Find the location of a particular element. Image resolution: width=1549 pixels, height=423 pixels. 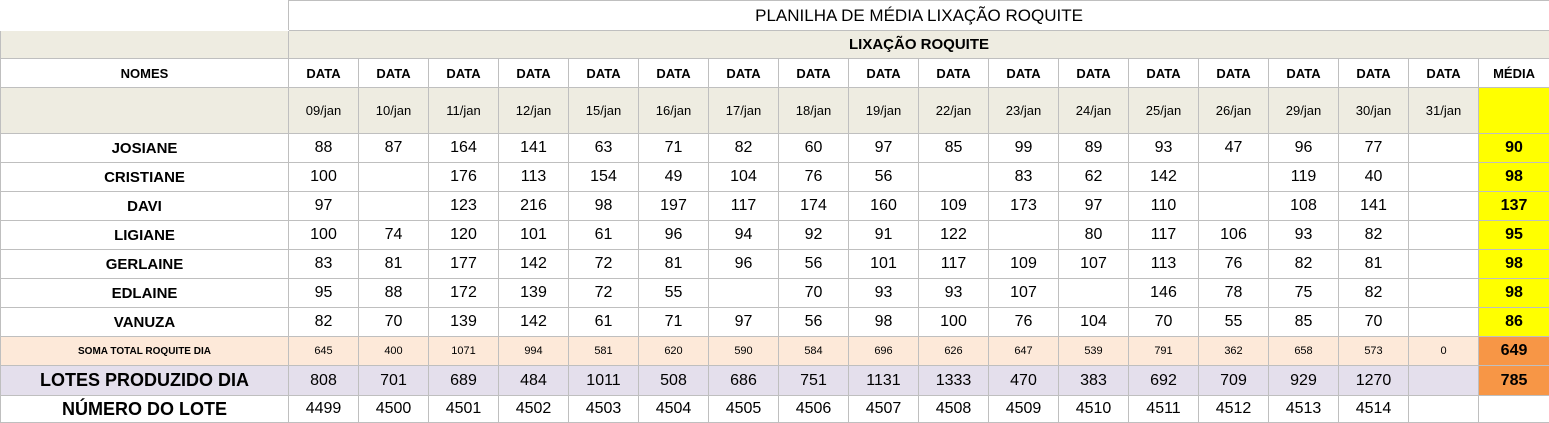

soma-total-row-cell: 626 is located at coordinates (954, 351).